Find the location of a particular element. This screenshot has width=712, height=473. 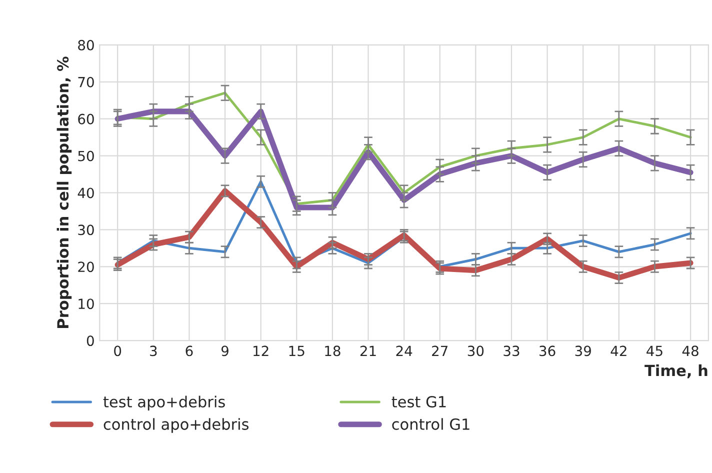

x-tick-label: 9 is located at coordinates (224, 351).